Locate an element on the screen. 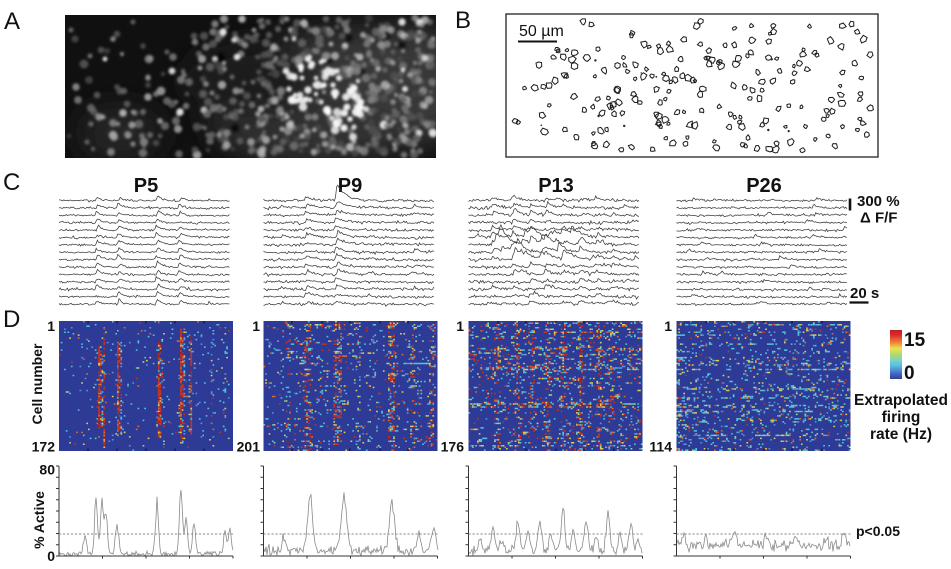  svg-text: rate (Hz) is located at coordinates (901, 434).